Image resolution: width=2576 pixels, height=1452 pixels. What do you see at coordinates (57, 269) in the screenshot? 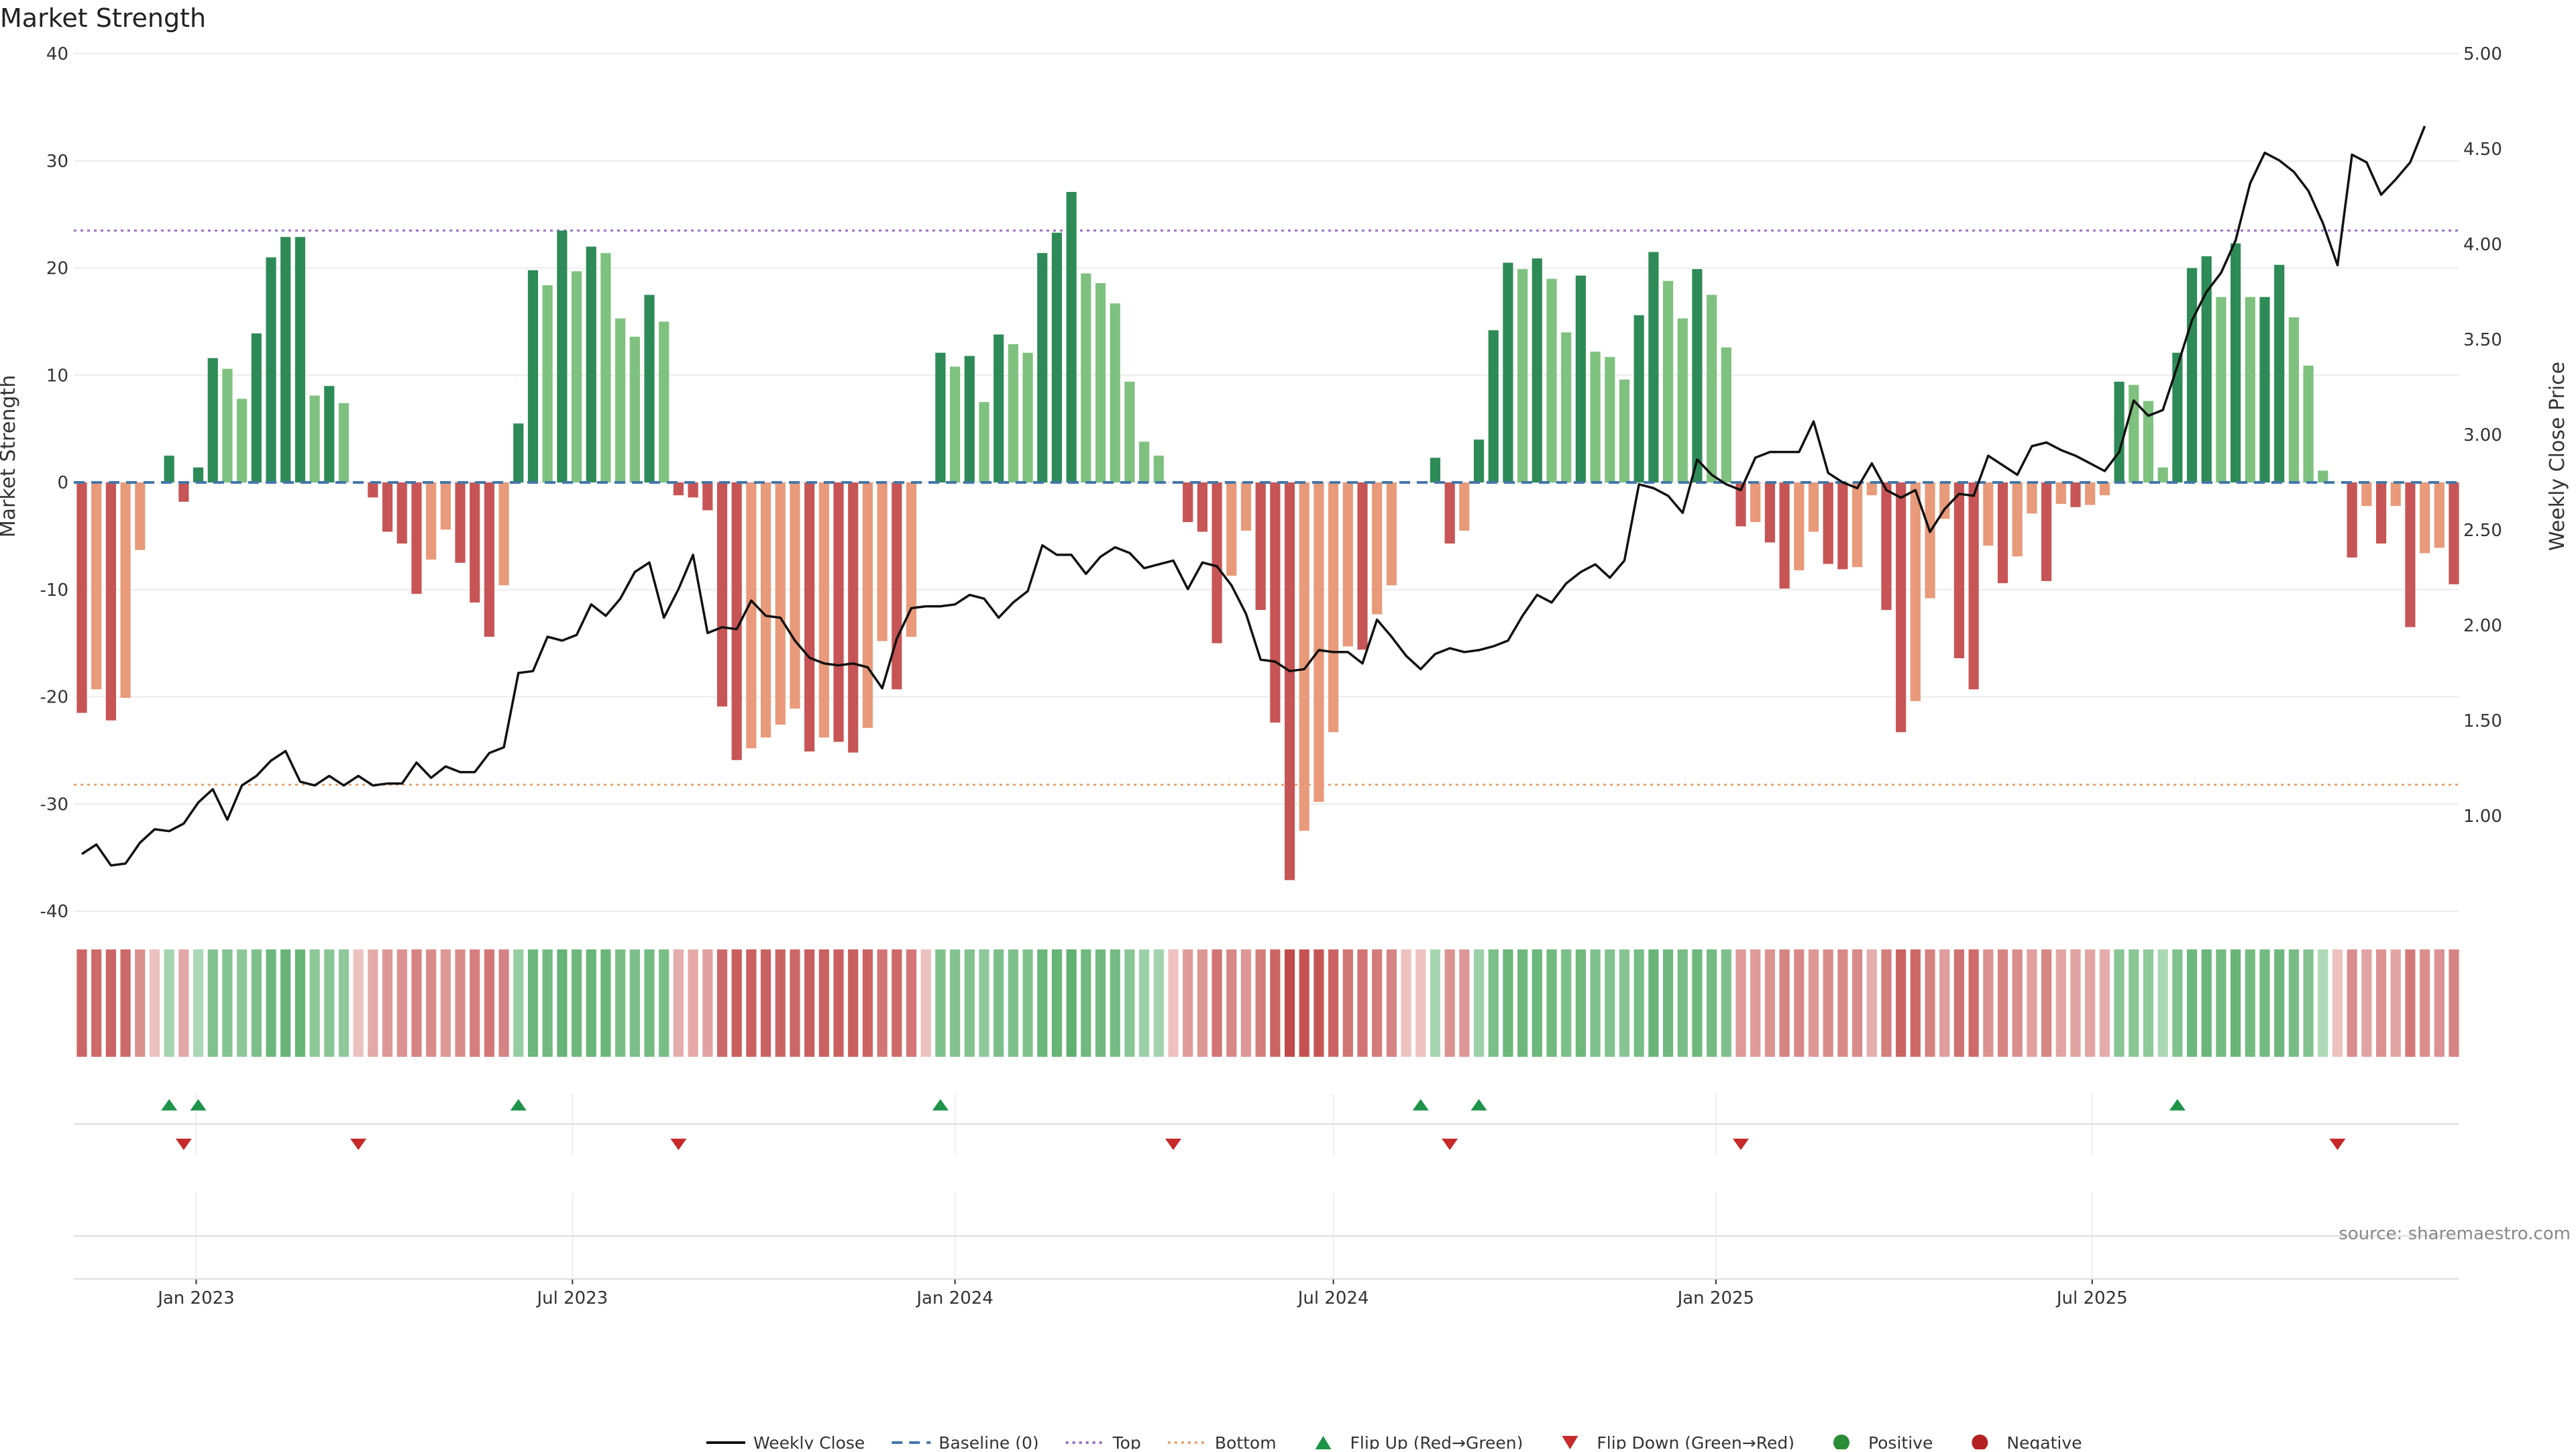
I see `y-tick-label: 20` at bounding box center [57, 269].